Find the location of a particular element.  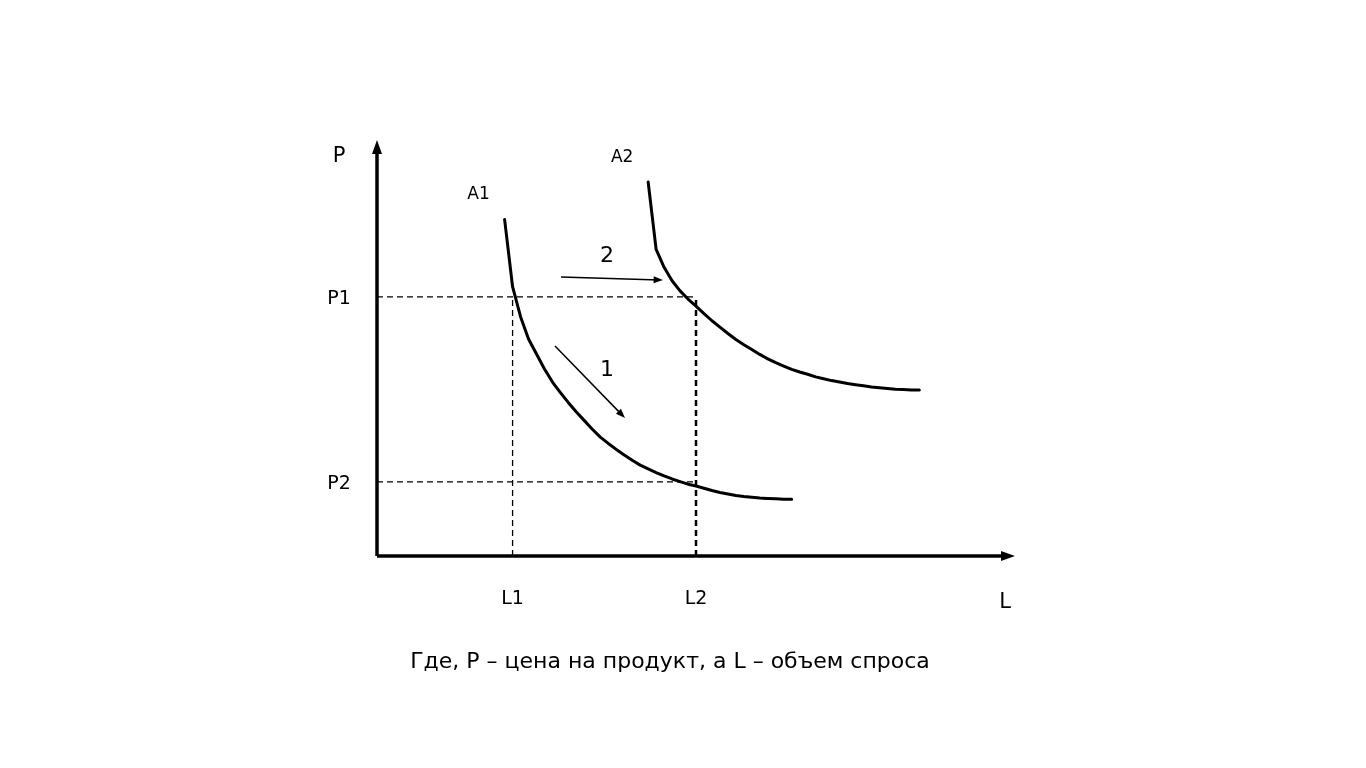

x-axis-title: L is located at coordinates (1005, 601).